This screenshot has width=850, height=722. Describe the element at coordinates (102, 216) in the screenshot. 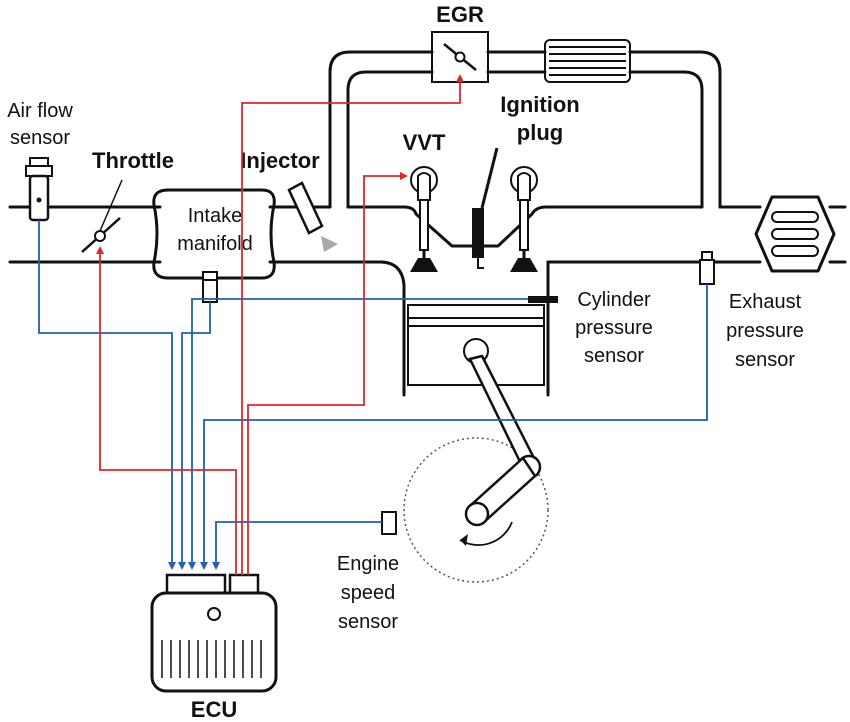

I see `throttle-valve` at that location.